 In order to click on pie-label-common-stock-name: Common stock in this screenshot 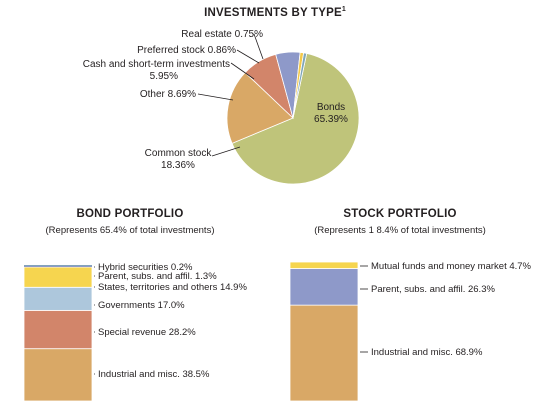, I will do `click(179, 153)`.